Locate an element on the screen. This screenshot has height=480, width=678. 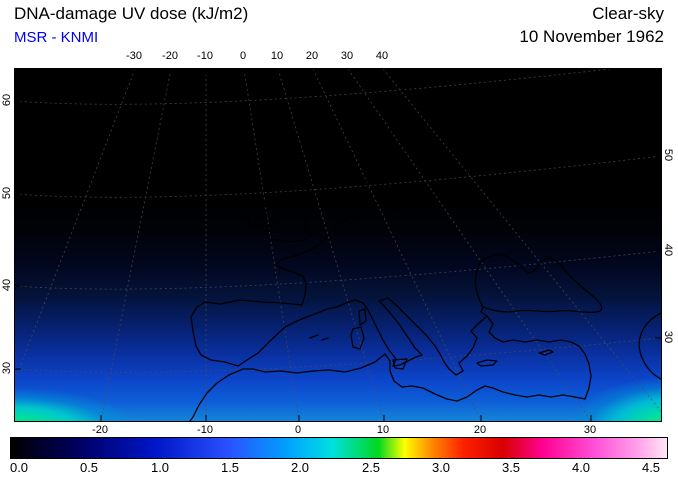
sky-condition-label: Clear-sky is located at coordinates (628, 13).